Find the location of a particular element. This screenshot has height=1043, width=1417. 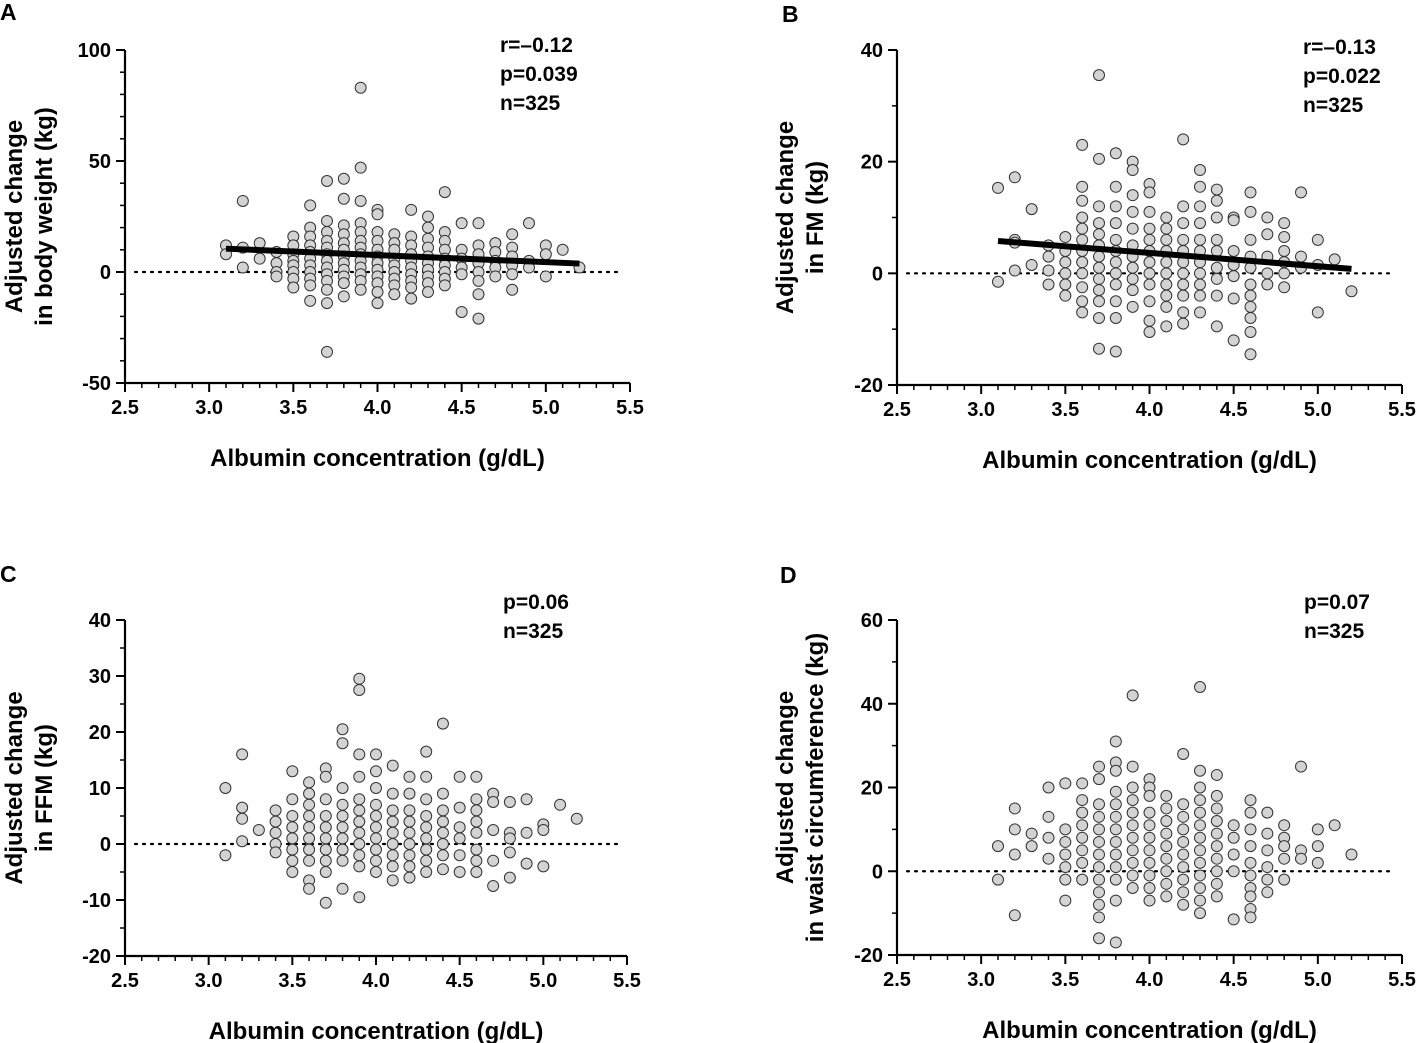

x-tick-label: 5.0 is located at coordinates (546, 408).